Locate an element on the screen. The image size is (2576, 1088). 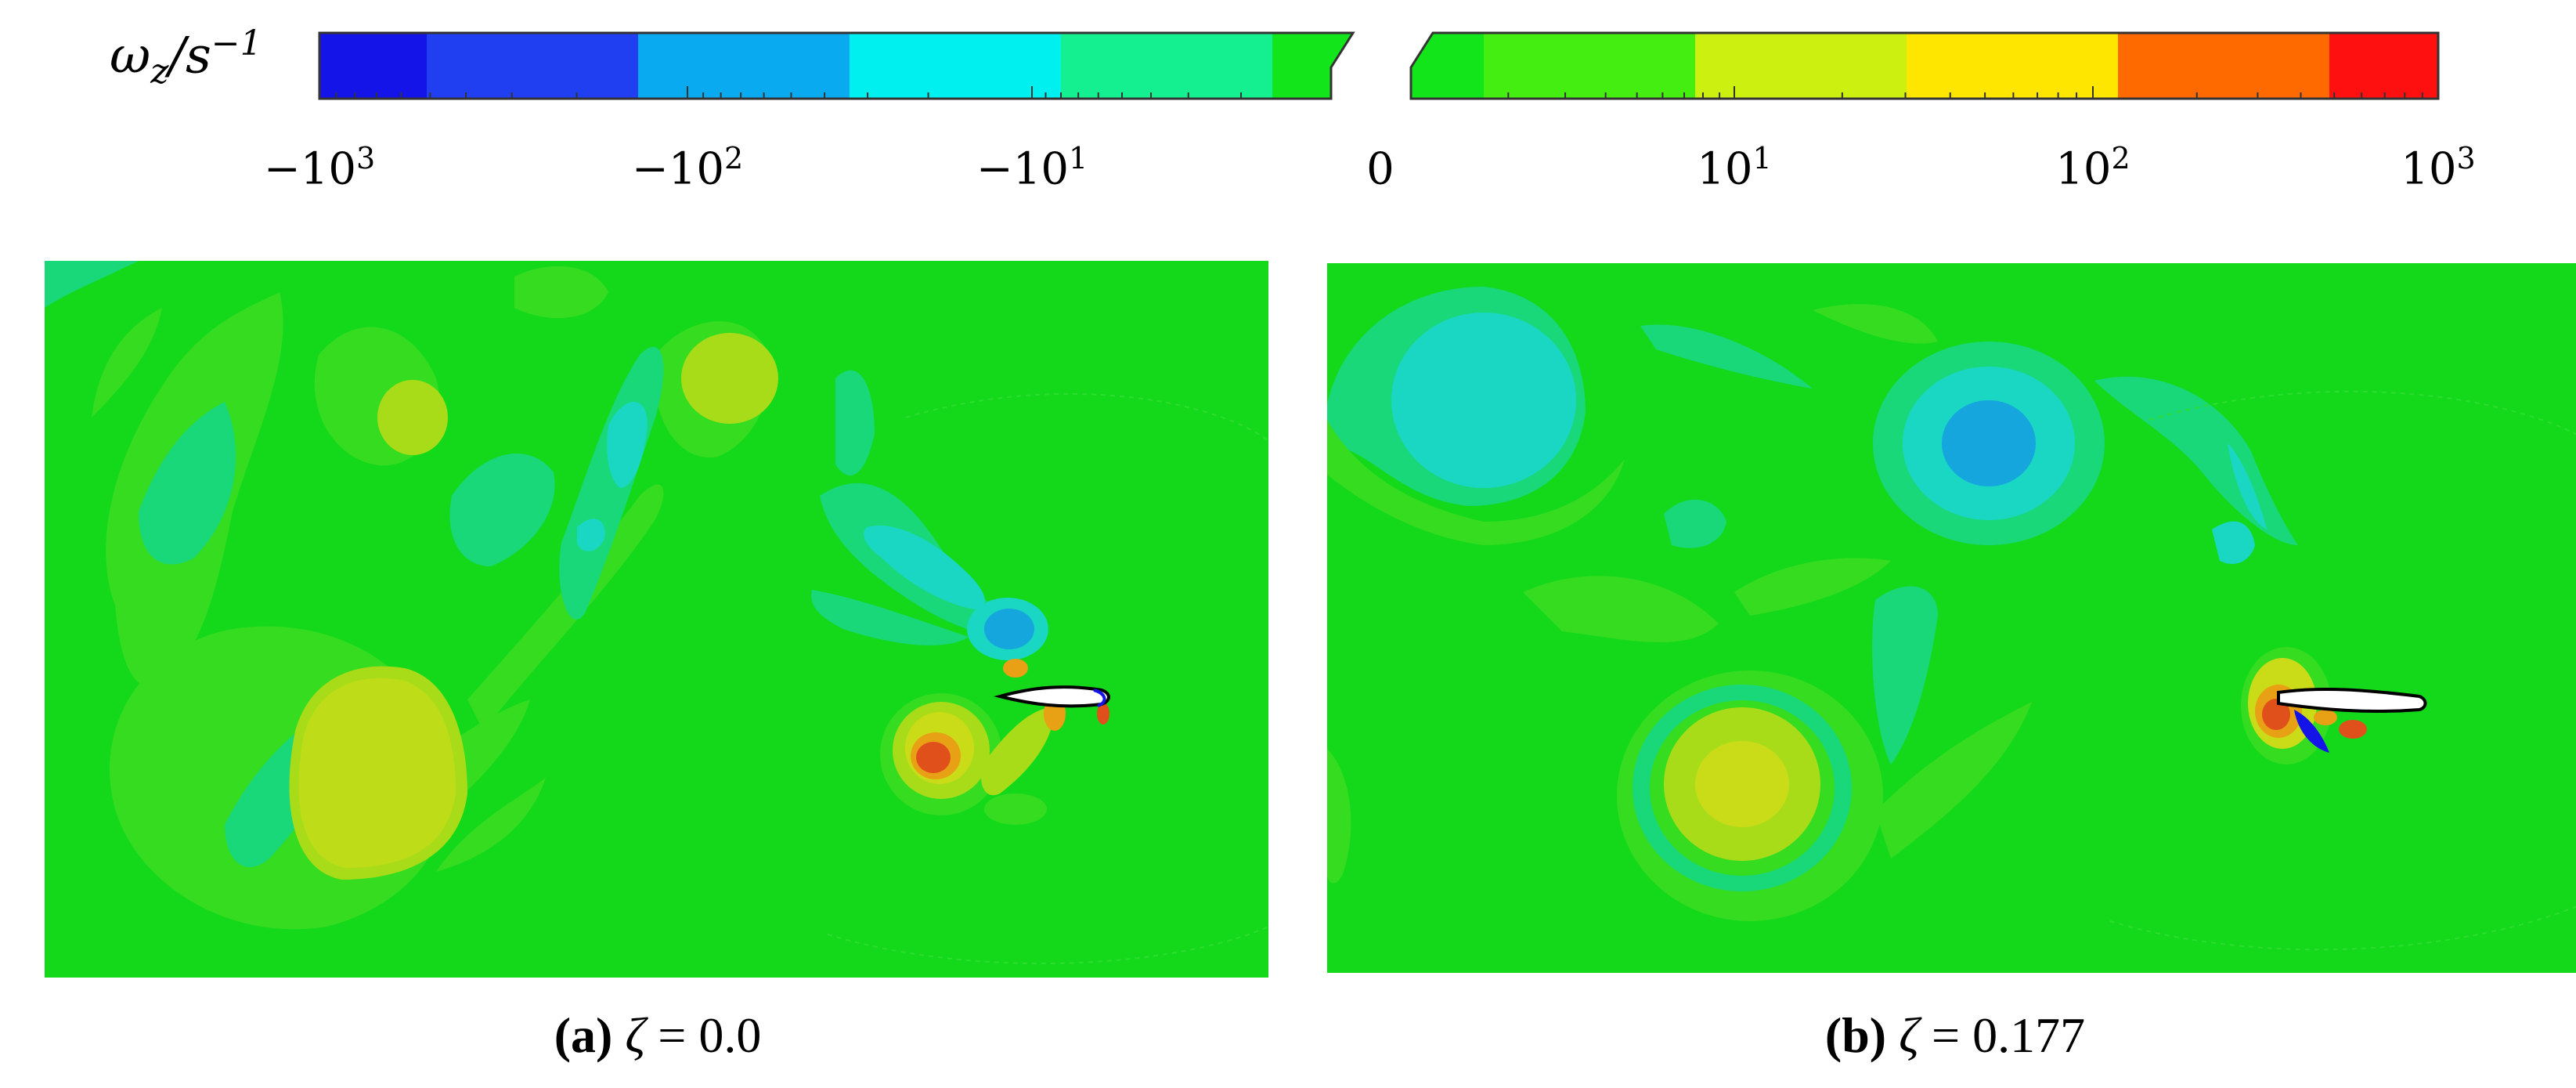
colorbar-label: ωz/s−1 is located at coordinates (186, 57).